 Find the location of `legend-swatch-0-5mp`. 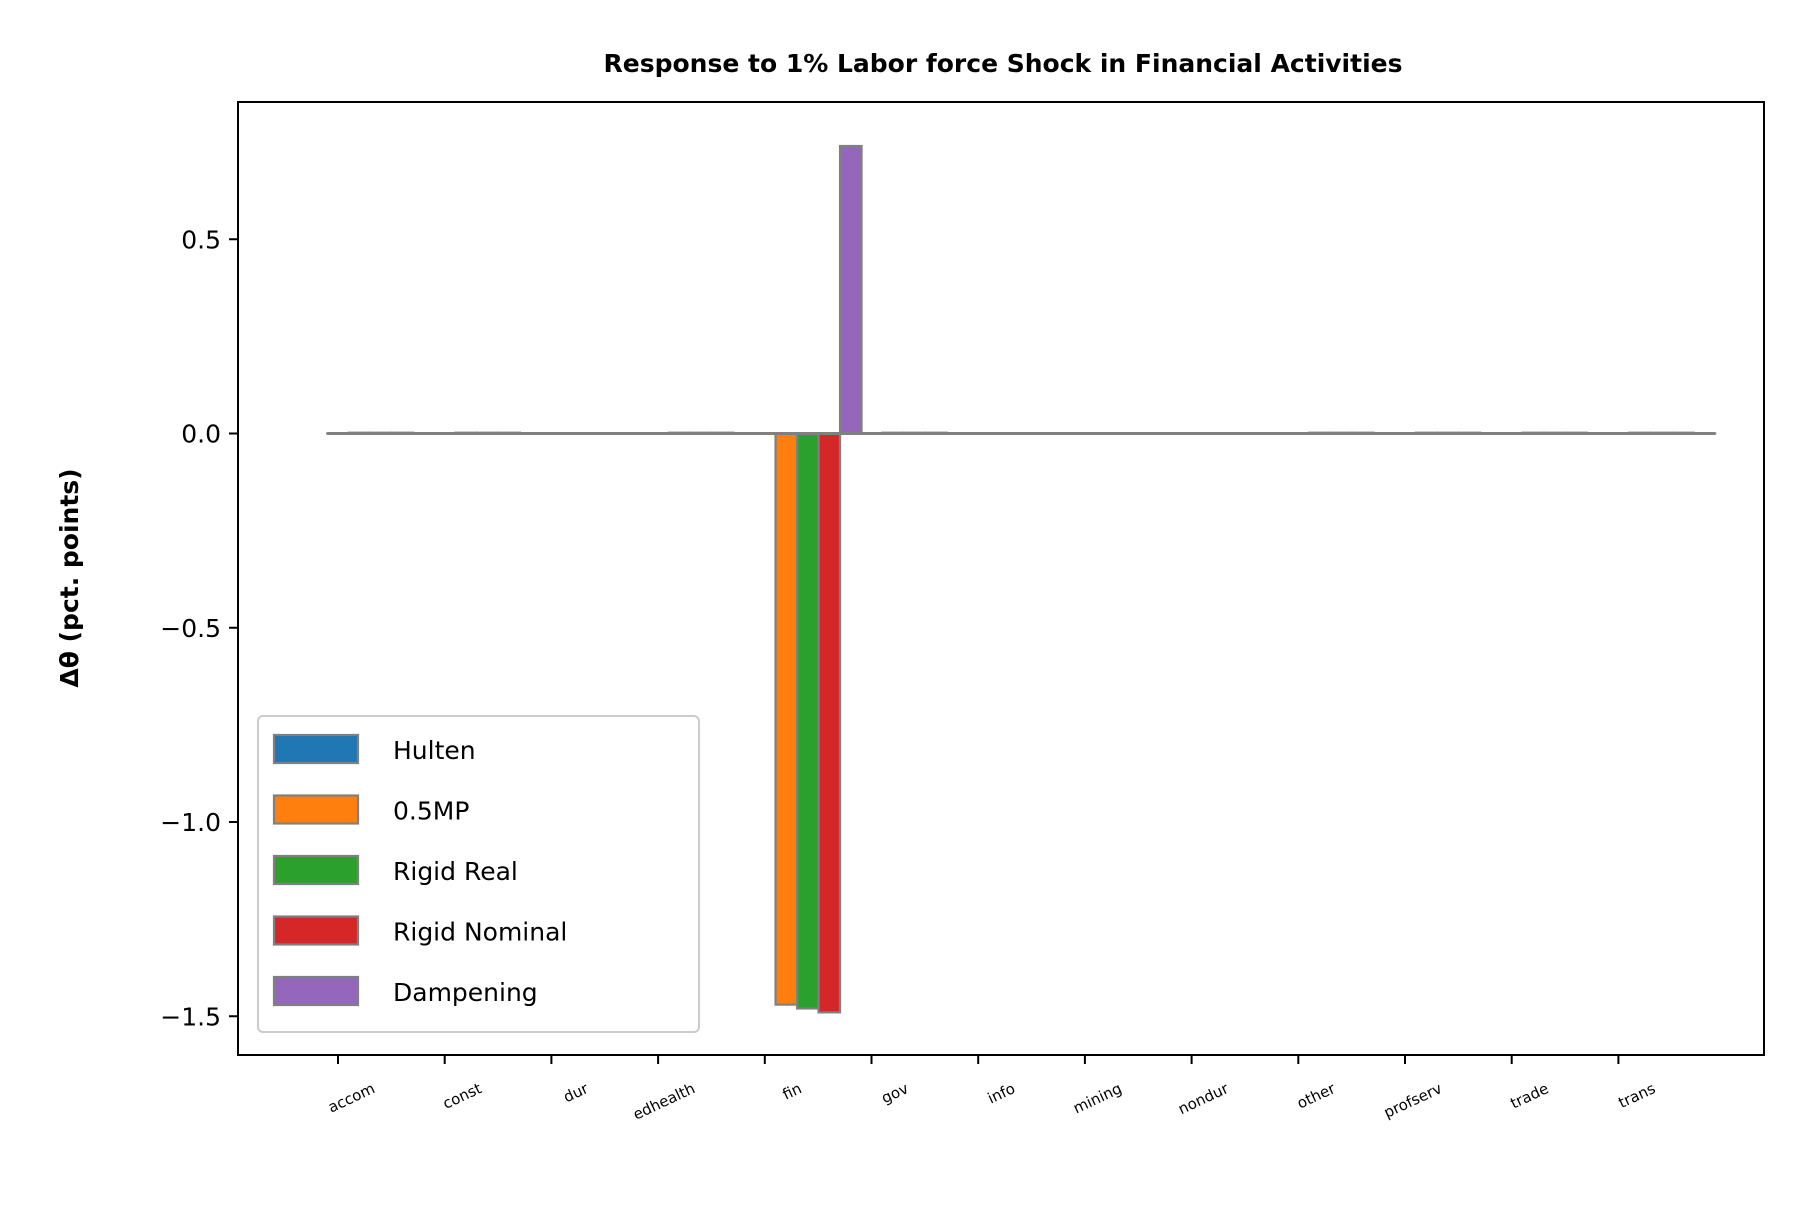

legend-swatch-0-5mp is located at coordinates (316, 810).